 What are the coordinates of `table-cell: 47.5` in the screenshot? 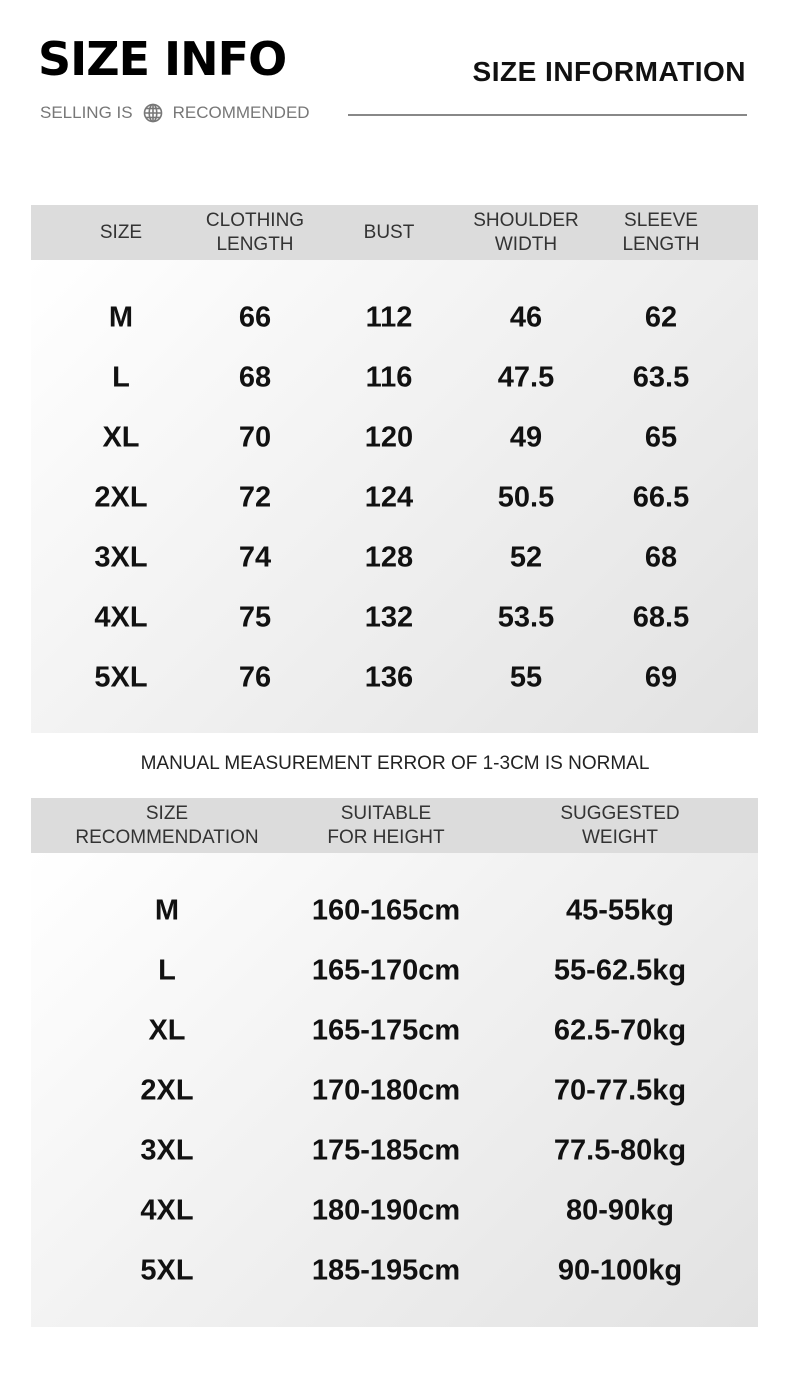 It's located at (526, 377).